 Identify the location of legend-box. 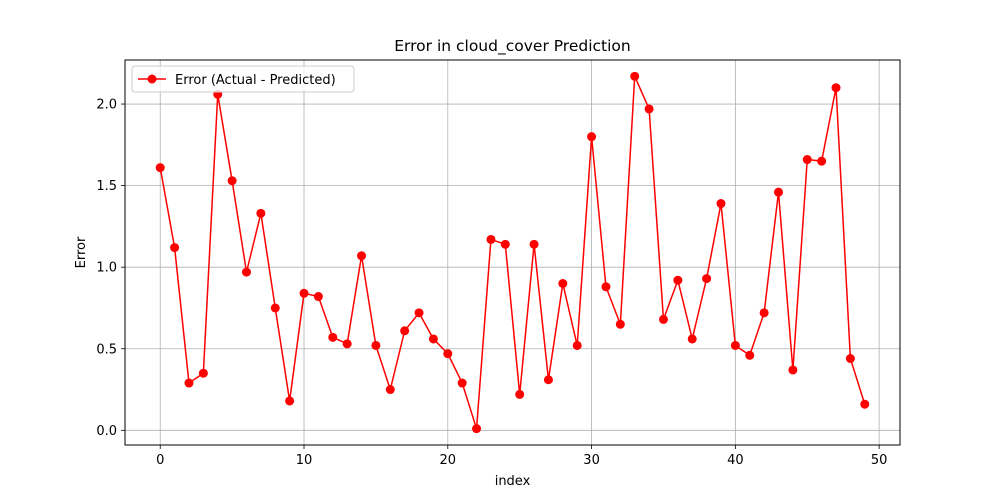
(243, 79).